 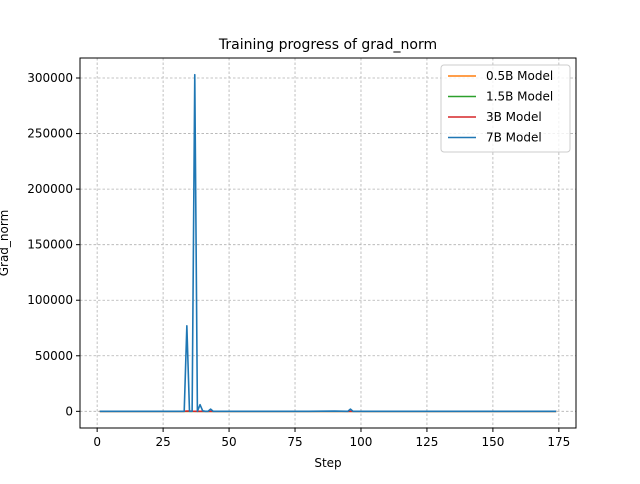 I want to click on y-axis-label: Grad_norm, so click(x=5, y=243).